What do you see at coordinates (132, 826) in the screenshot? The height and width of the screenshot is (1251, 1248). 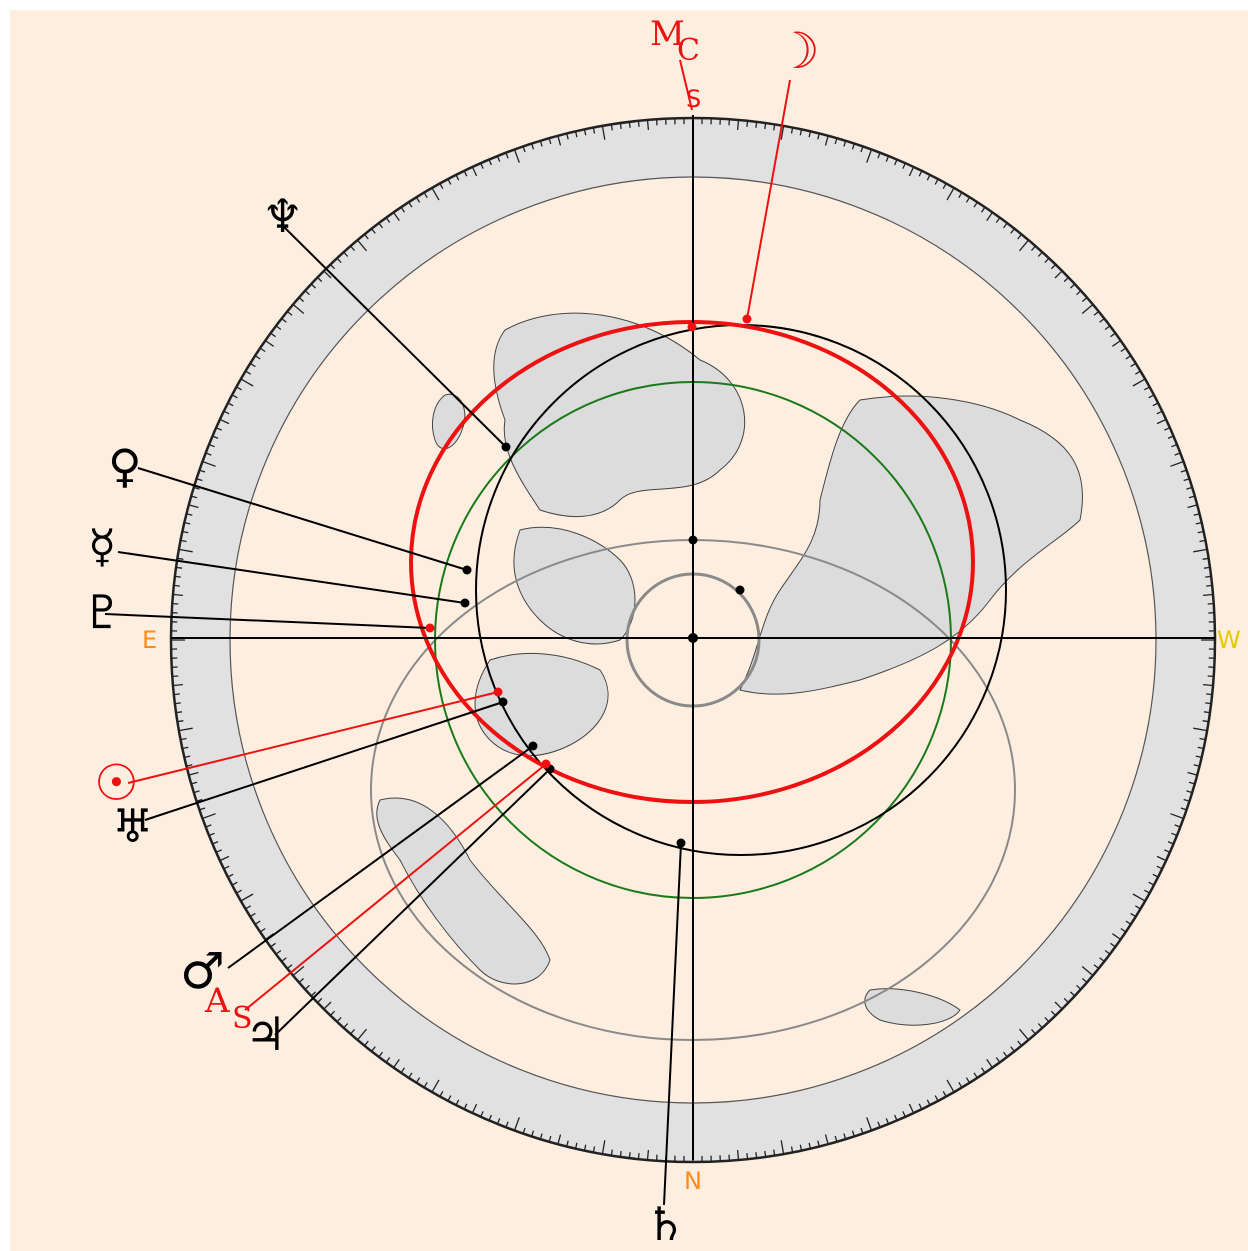 I see `uranus-glyph: ♅` at bounding box center [132, 826].